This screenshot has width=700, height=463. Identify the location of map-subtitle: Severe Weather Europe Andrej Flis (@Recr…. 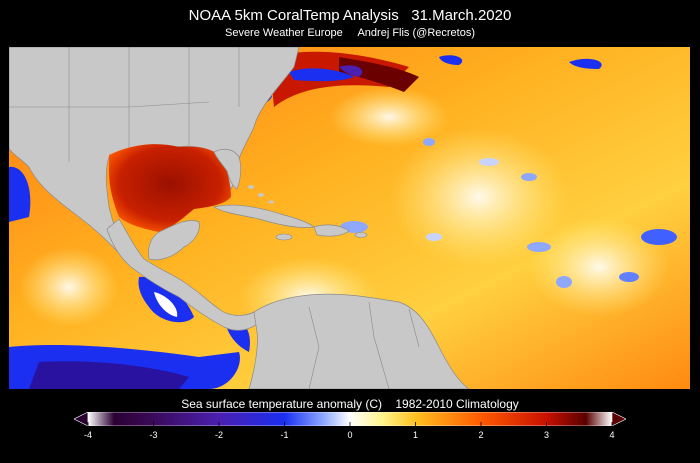
(349, 33).